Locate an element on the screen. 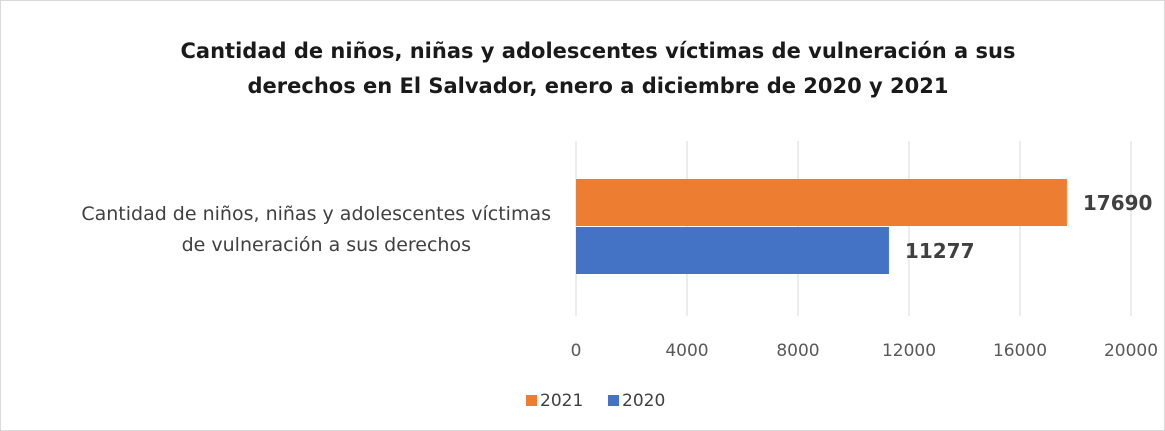 The height and width of the screenshot is (431, 1165). bars is located at coordinates (821, 226).